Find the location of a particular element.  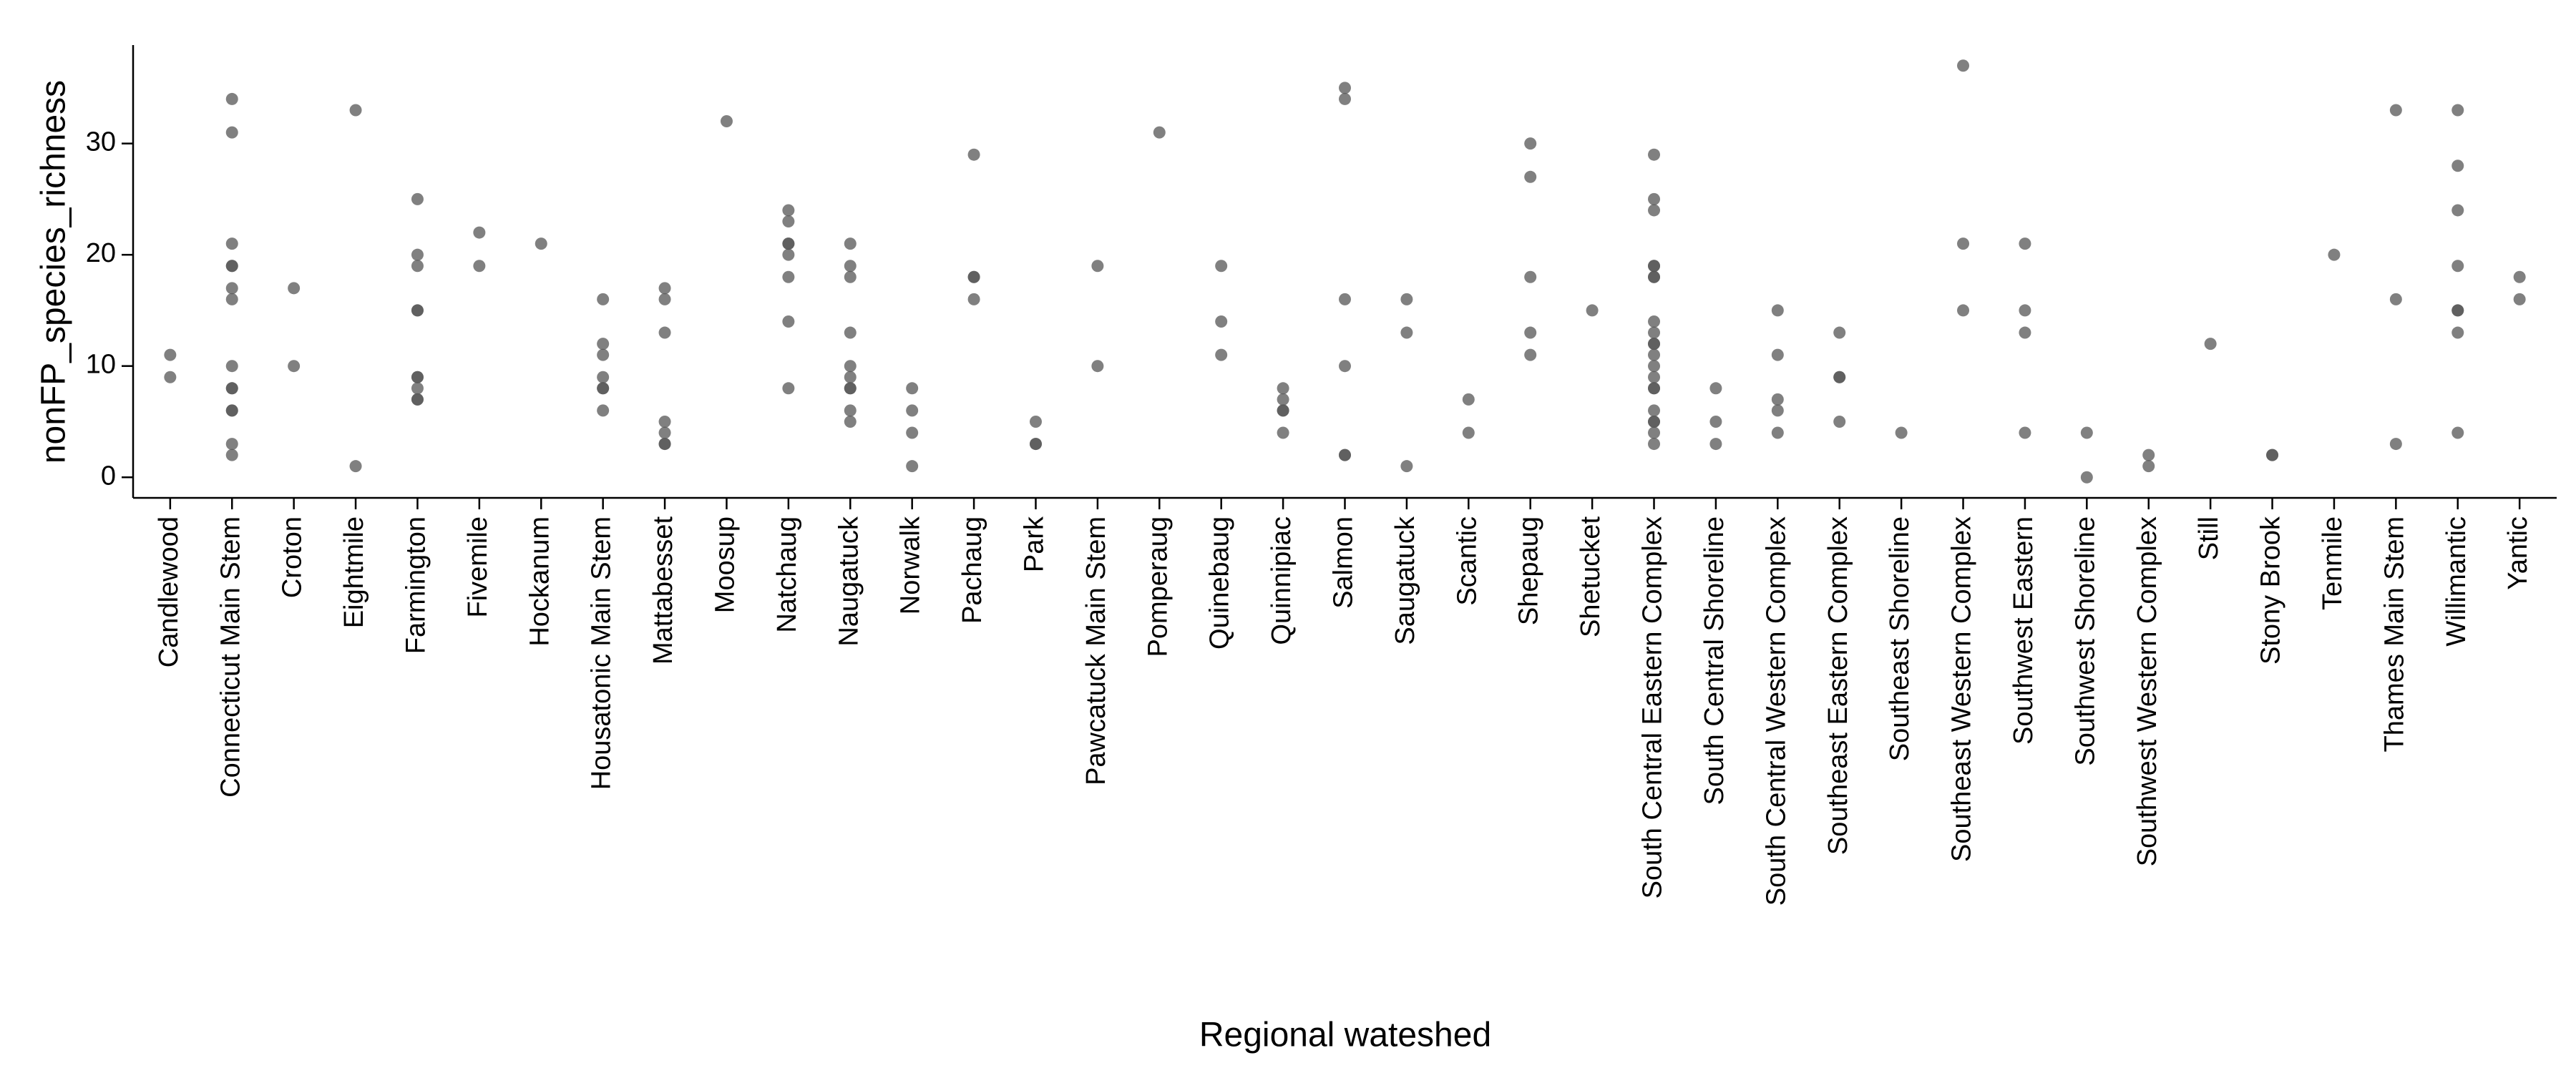

x-tick-label: Stony Brook is located at coordinates (2271, 590).